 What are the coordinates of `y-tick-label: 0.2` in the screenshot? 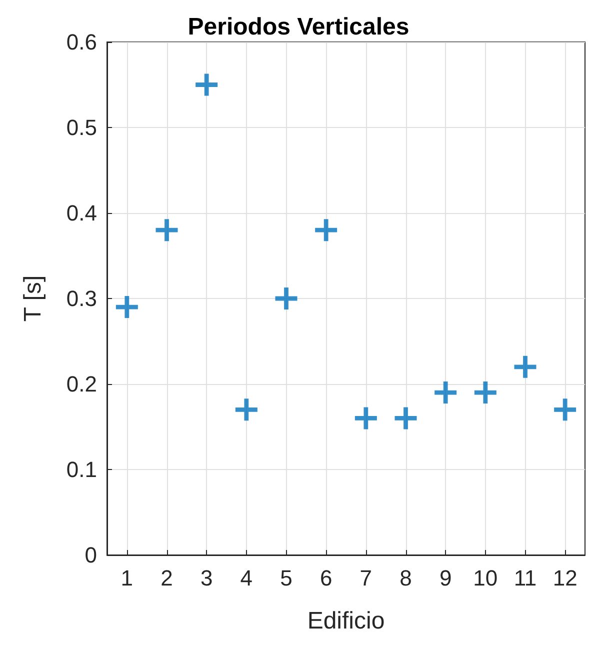 It's located at (81, 384).